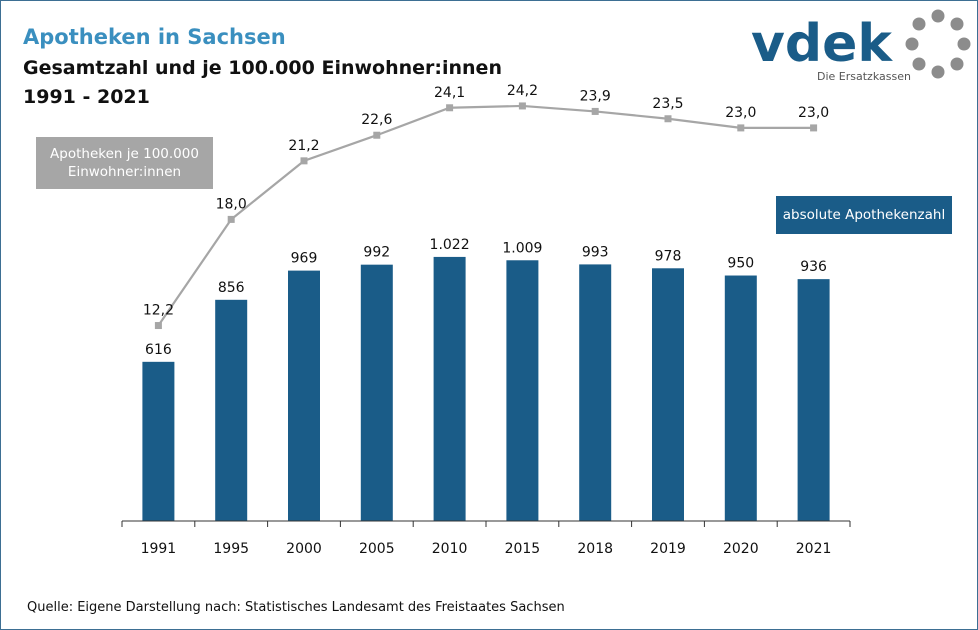 This screenshot has height=630, width=978. What do you see at coordinates (449, 93) in the screenshot?
I see `line-label-2010: 24,1` at bounding box center [449, 93].